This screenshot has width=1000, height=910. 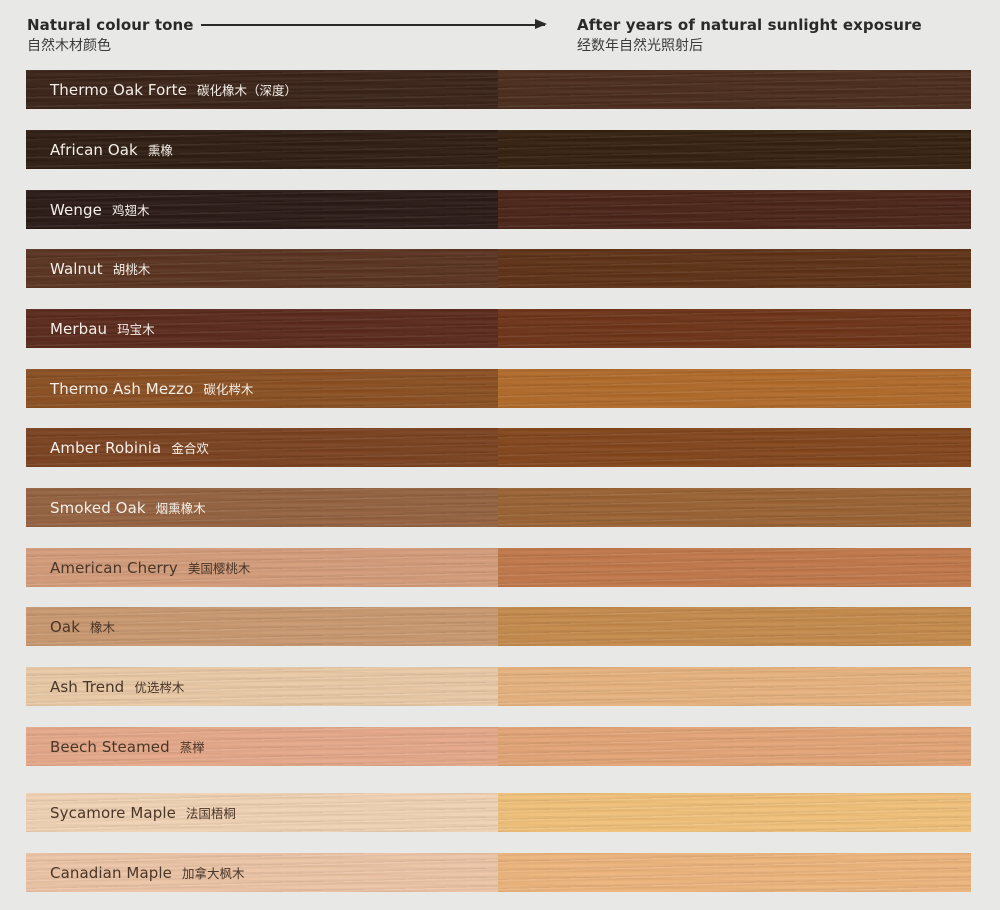 I want to click on natural-tone-swatch: Smoked Oak 烟熏橡木, so click(x=262, y=507).